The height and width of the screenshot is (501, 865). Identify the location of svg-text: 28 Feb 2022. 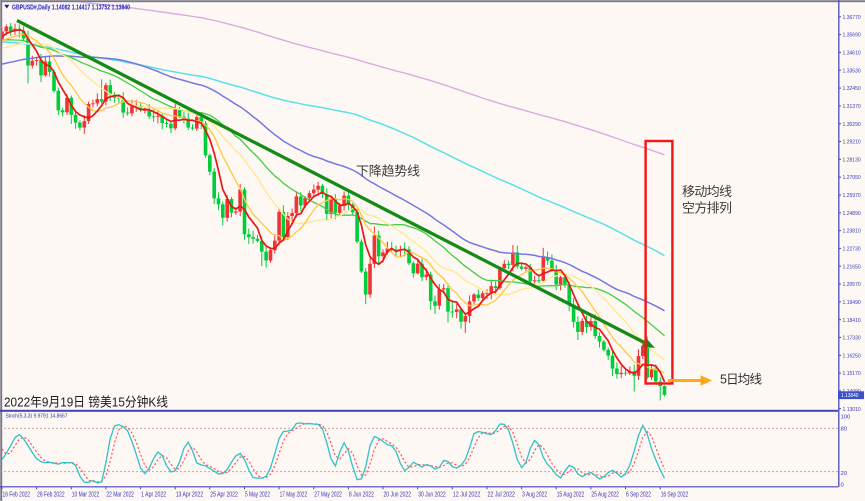
(51, 494).